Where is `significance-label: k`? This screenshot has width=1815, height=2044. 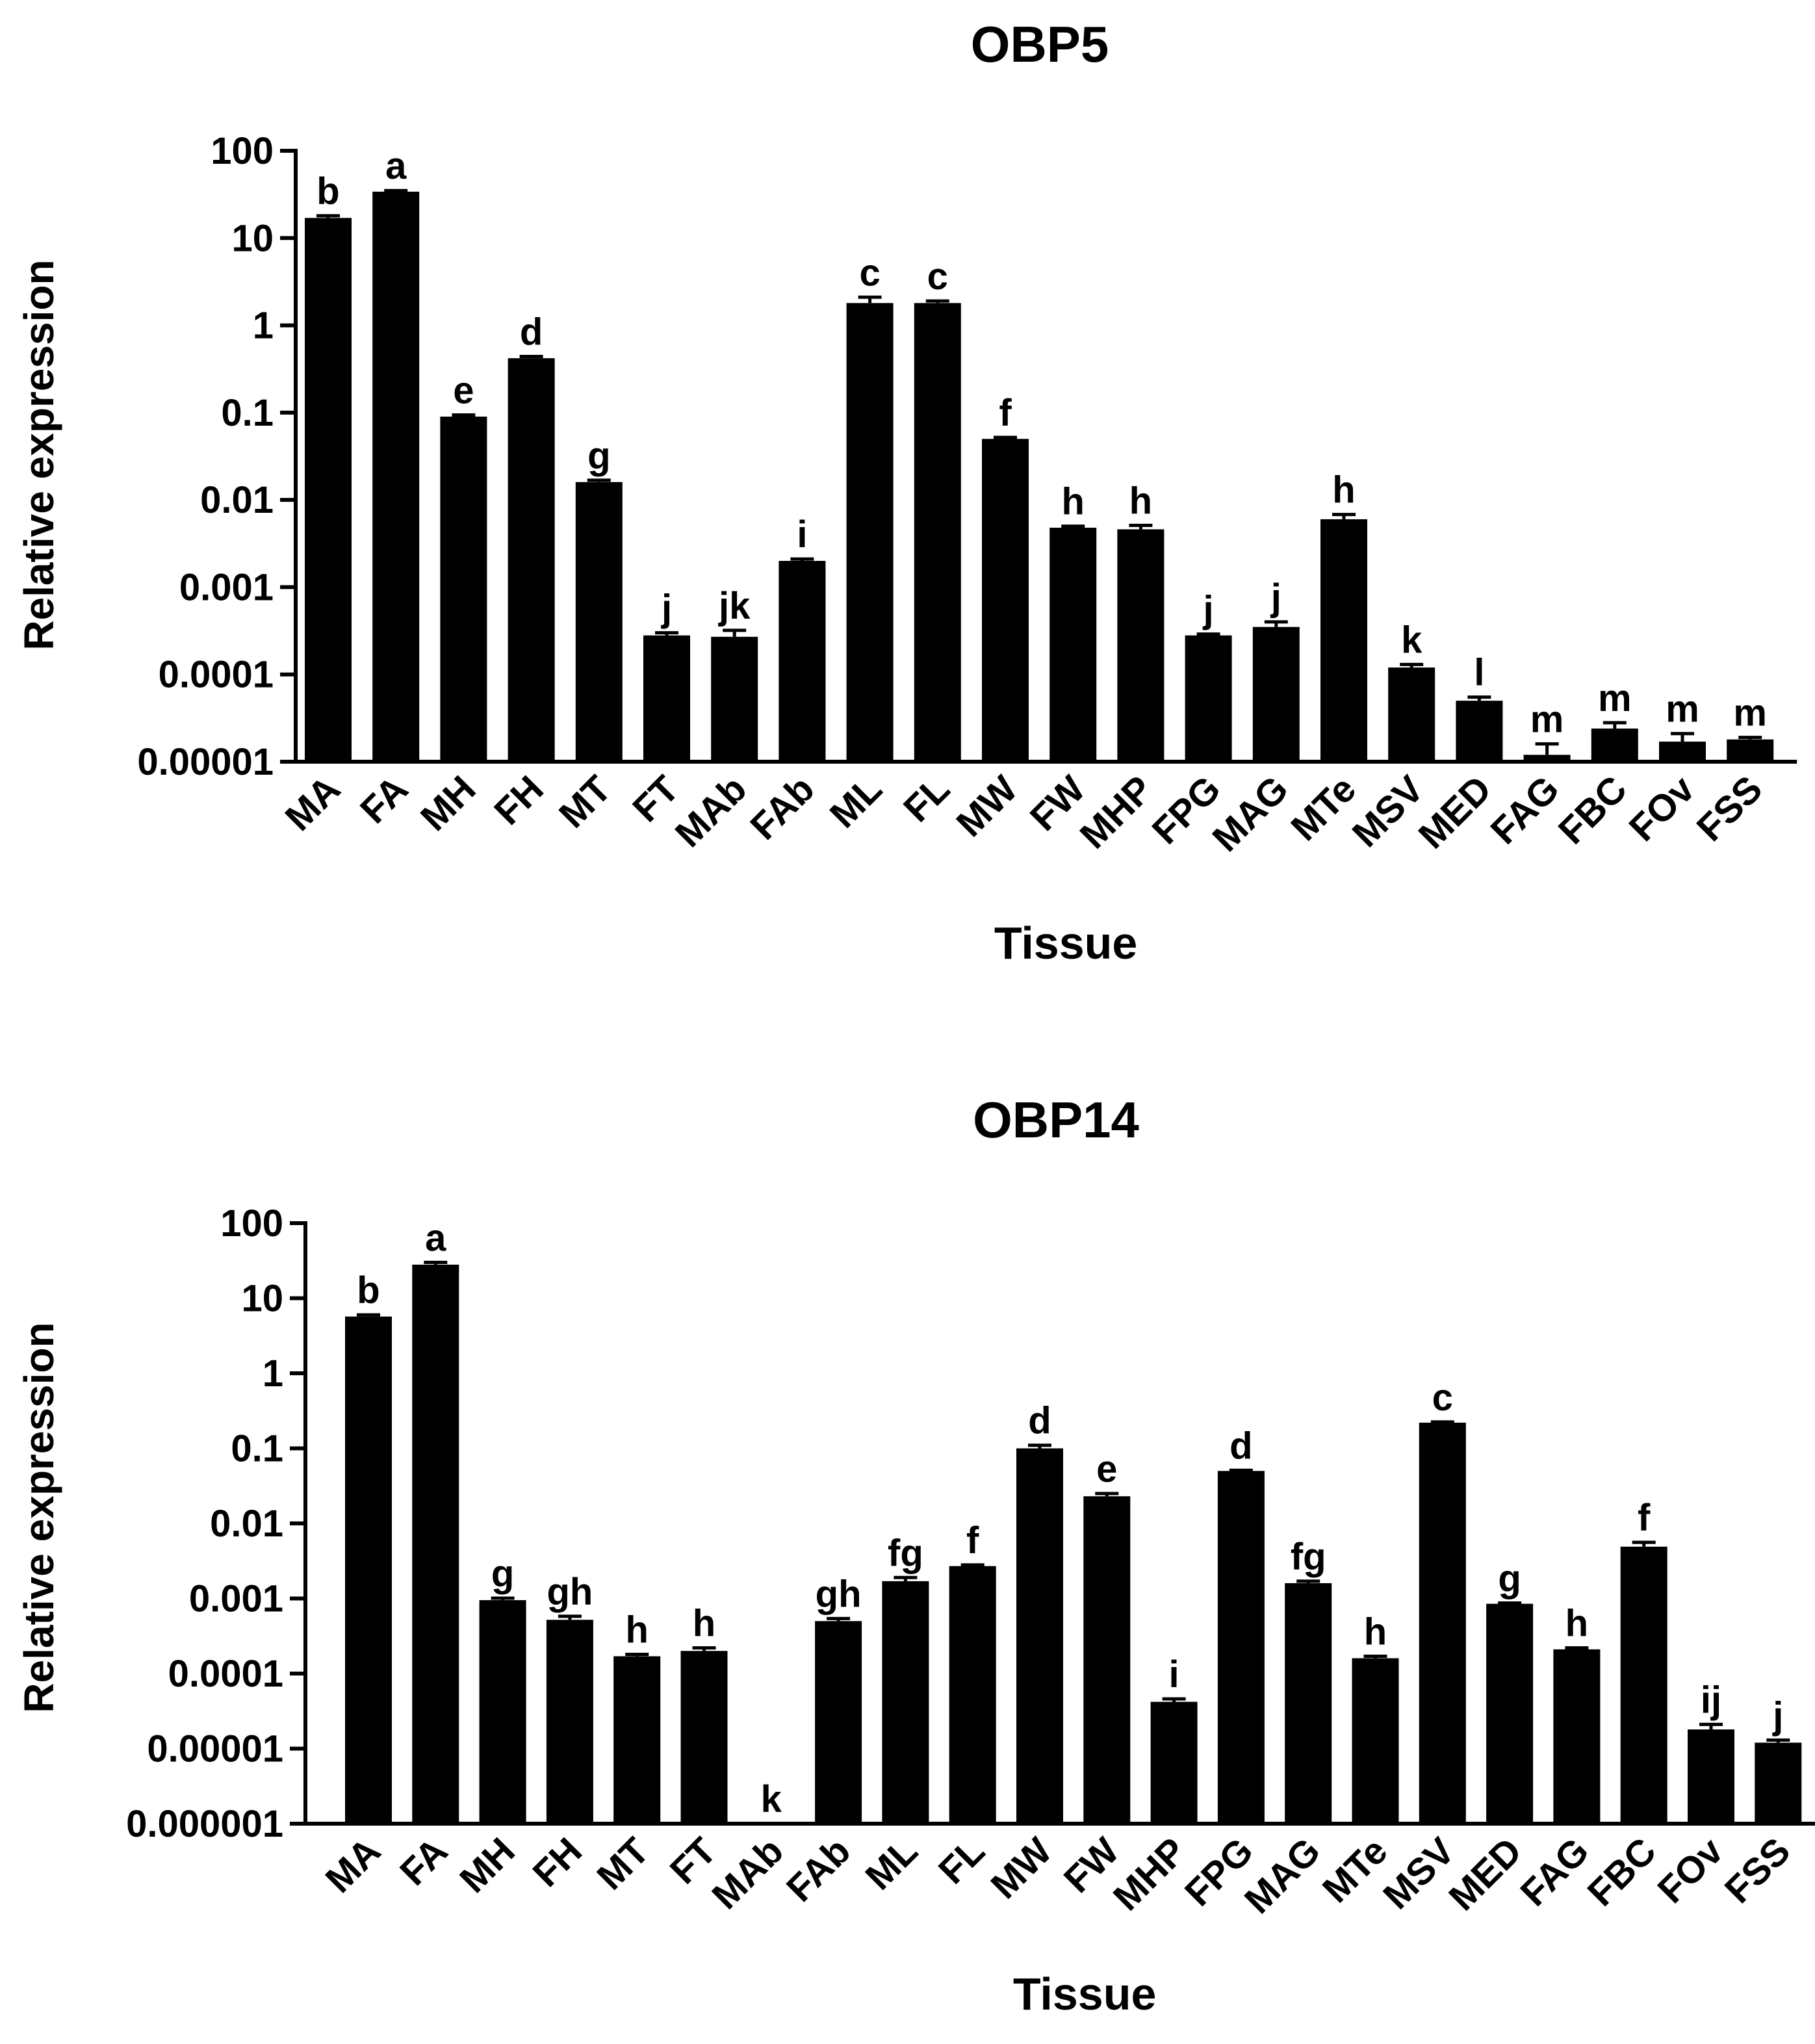 significance-label: k is located at coordinates (1411, 640).